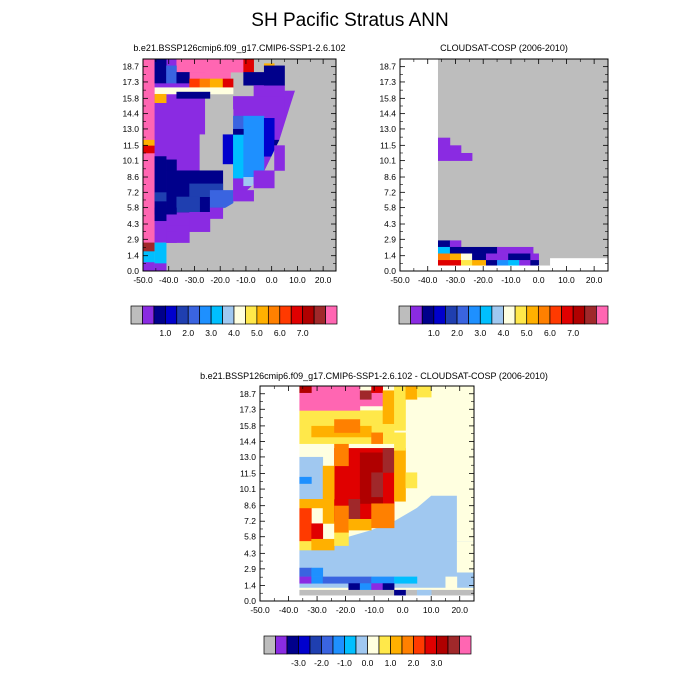 The height and width of the screenshot is (700, 700). Describe the element at coordinates (350, 20) in the screenshot. I see `page-title: SH Pacific Stratus ANN` at that location.